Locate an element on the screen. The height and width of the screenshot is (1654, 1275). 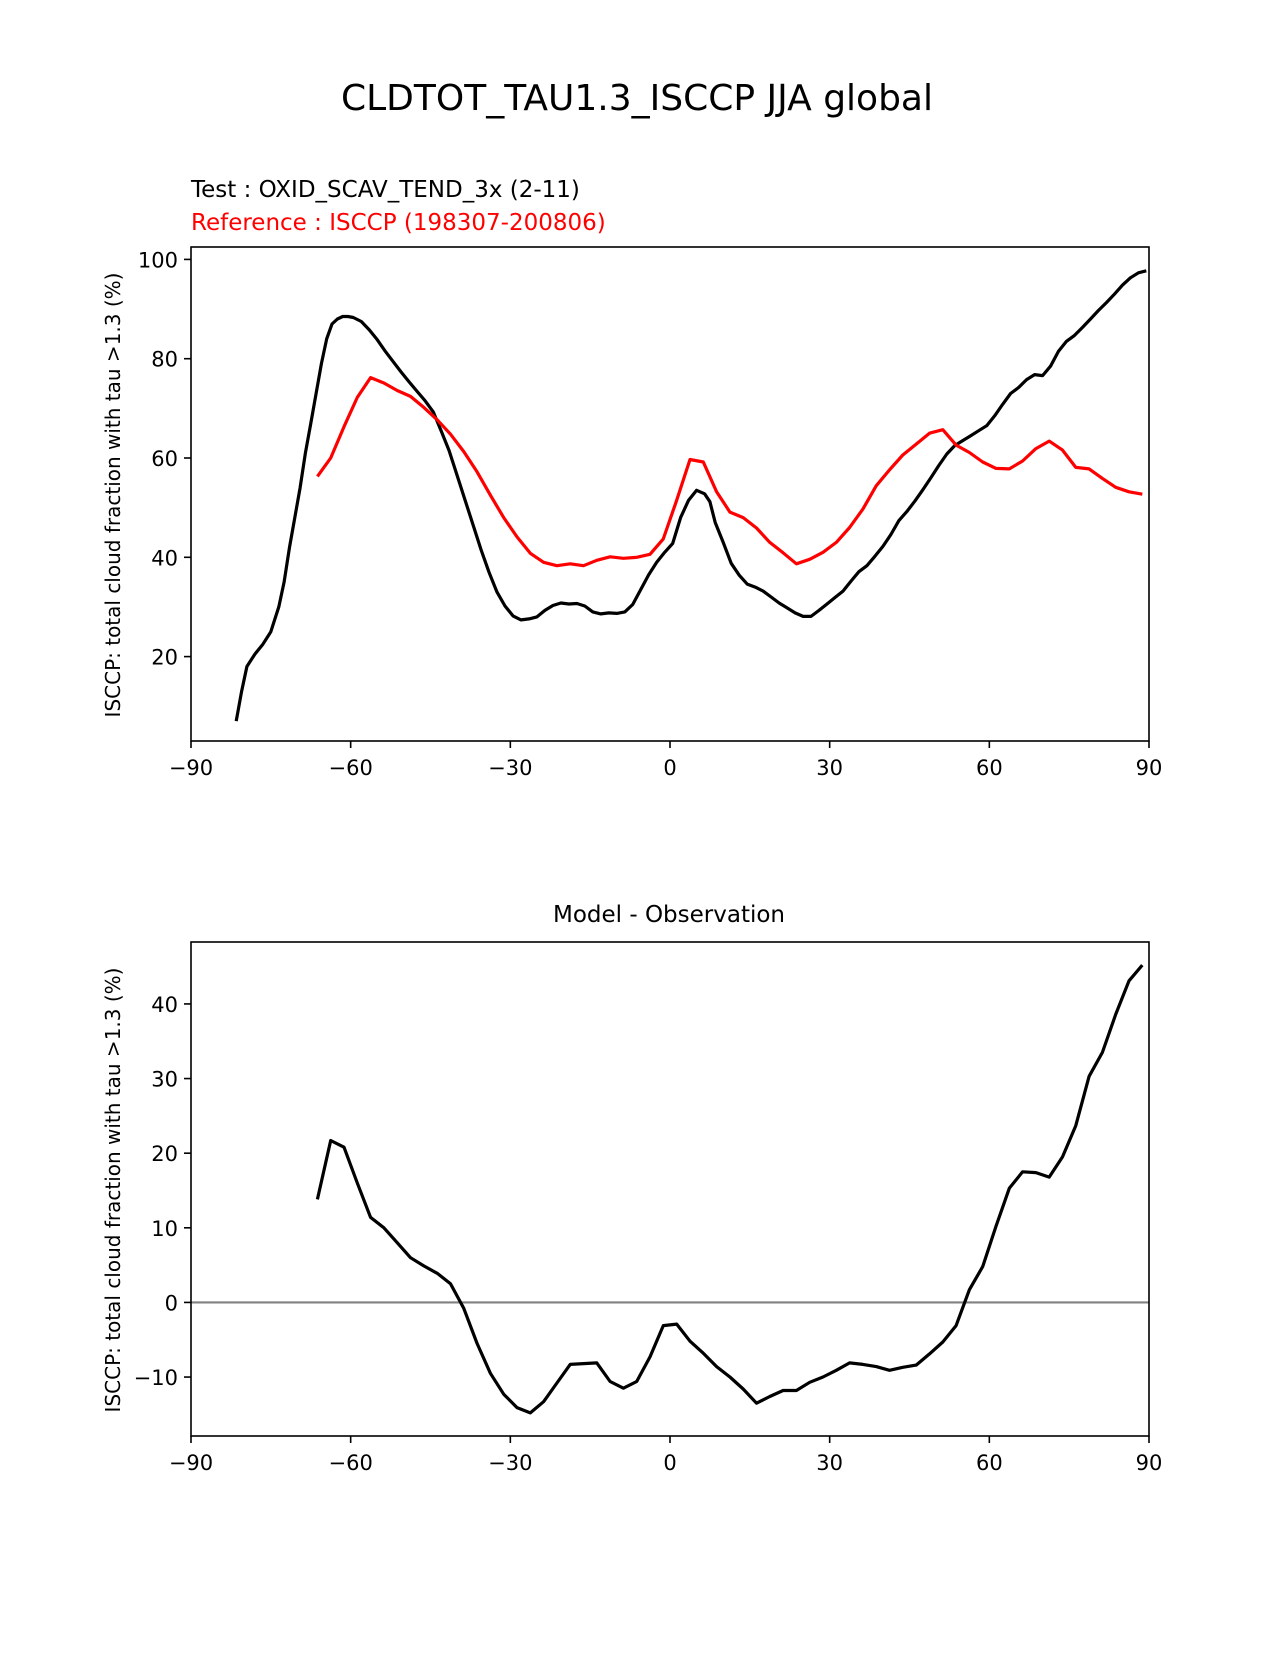
upper-x-tick-label: 30 is located at coordinates (829, 768).